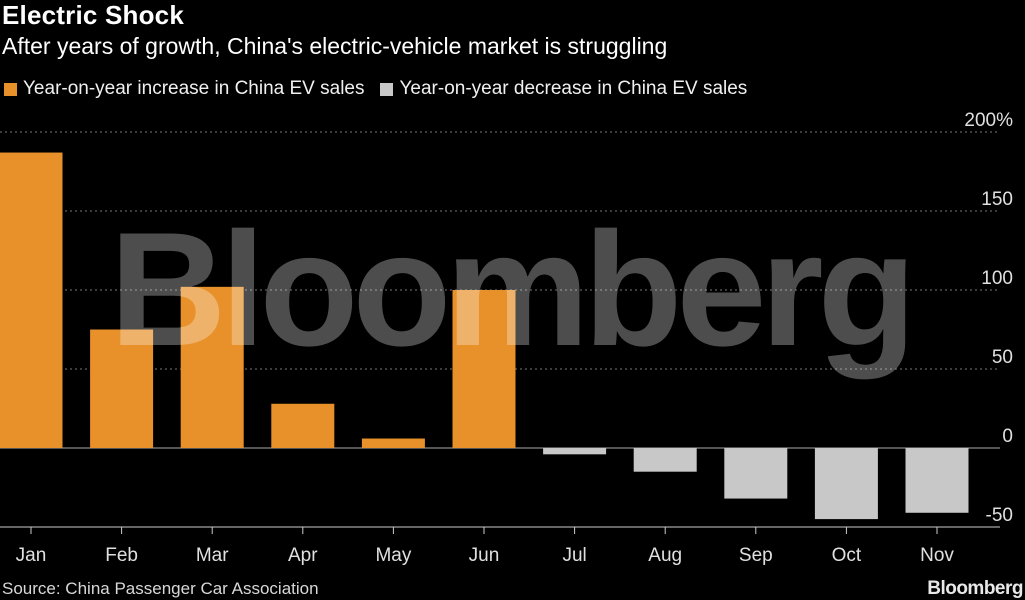  Describe the element at coordinates (121, 555) in the screenshot. I see `x-tick-label: Feb` at that location.